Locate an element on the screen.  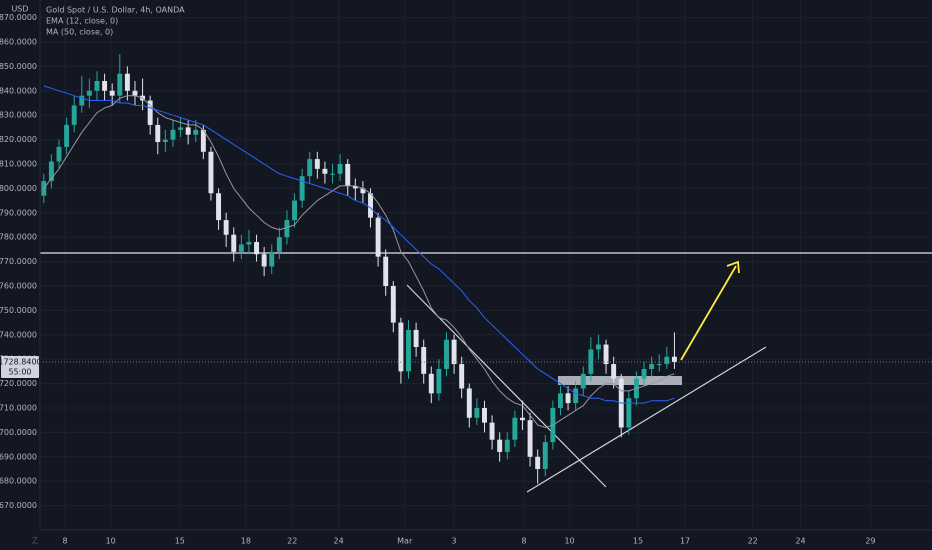
y-tick-label: 1690.0000 is located at coordinates (18, 456).